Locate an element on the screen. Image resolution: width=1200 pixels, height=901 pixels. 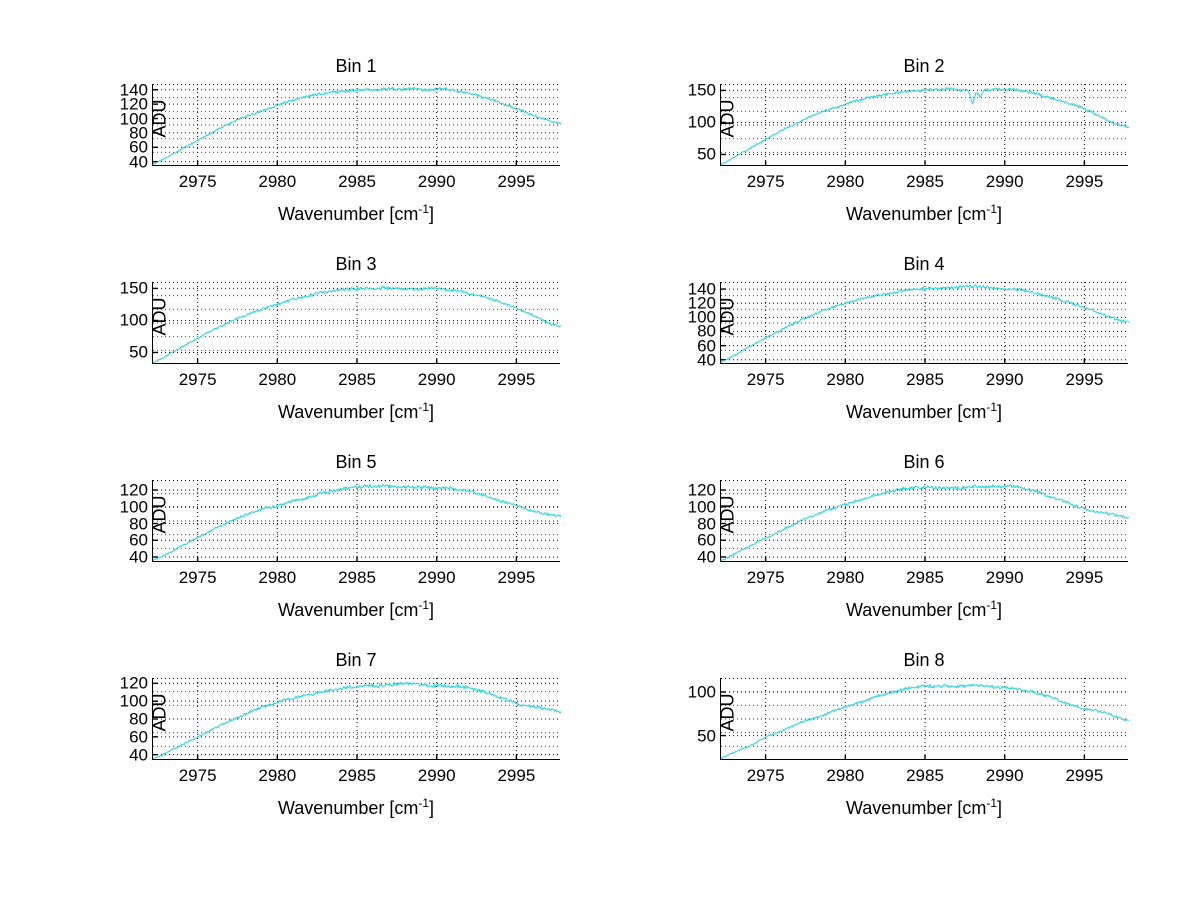
subplot-title: Bin 7 is located at coordinates (356, 660).